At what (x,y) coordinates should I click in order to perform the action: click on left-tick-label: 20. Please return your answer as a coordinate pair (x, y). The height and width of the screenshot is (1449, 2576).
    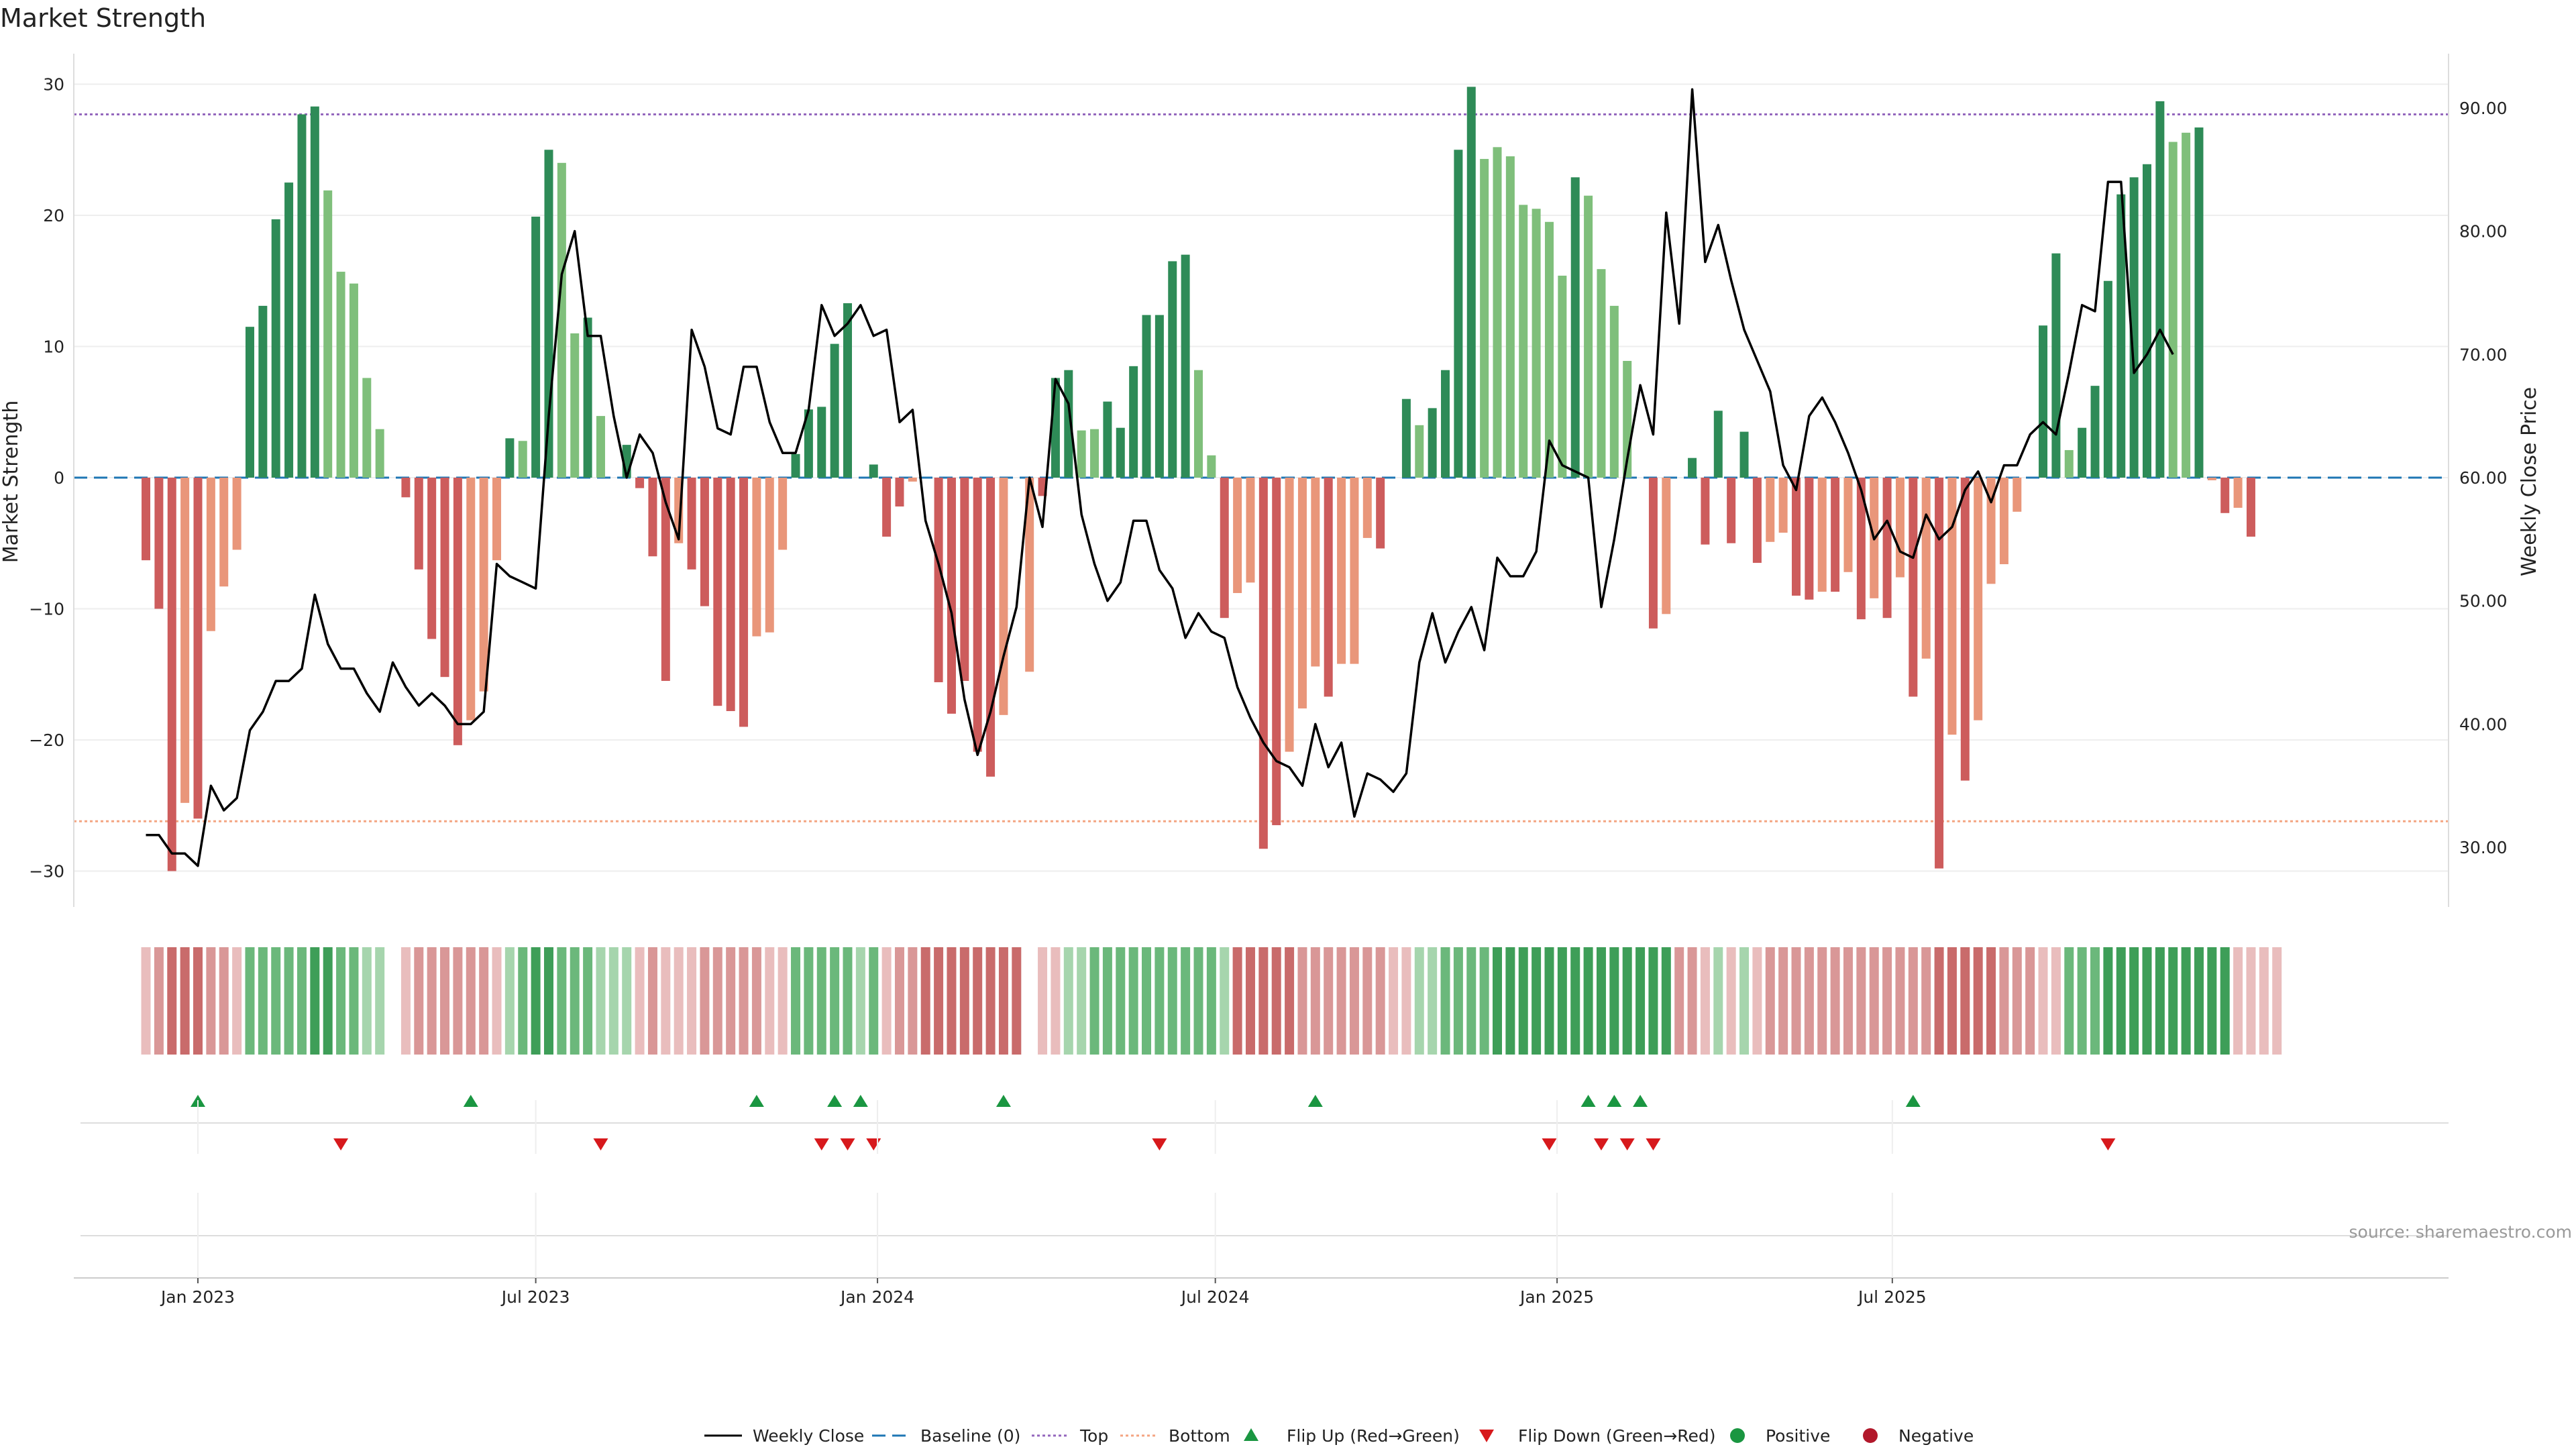
    Looking at the image, I should click on (53, 215).